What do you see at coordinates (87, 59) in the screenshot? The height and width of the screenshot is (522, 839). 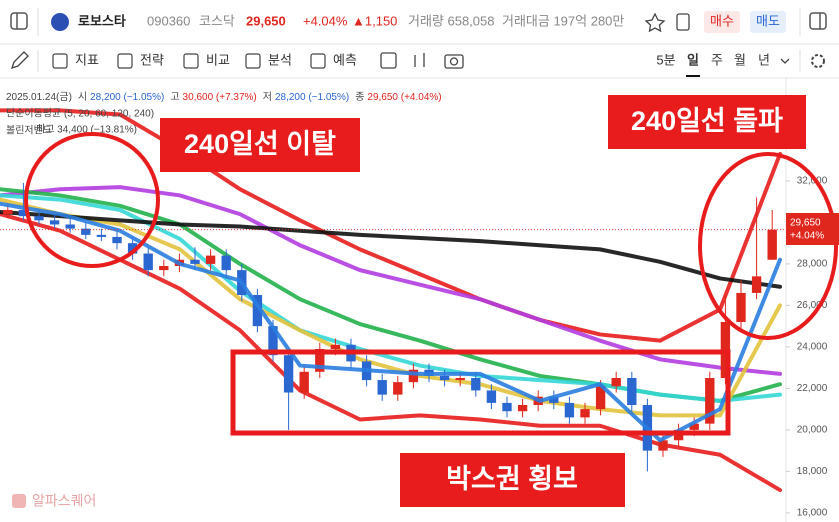 I see `tool-button: 지표` at bounding box center [87, 59].